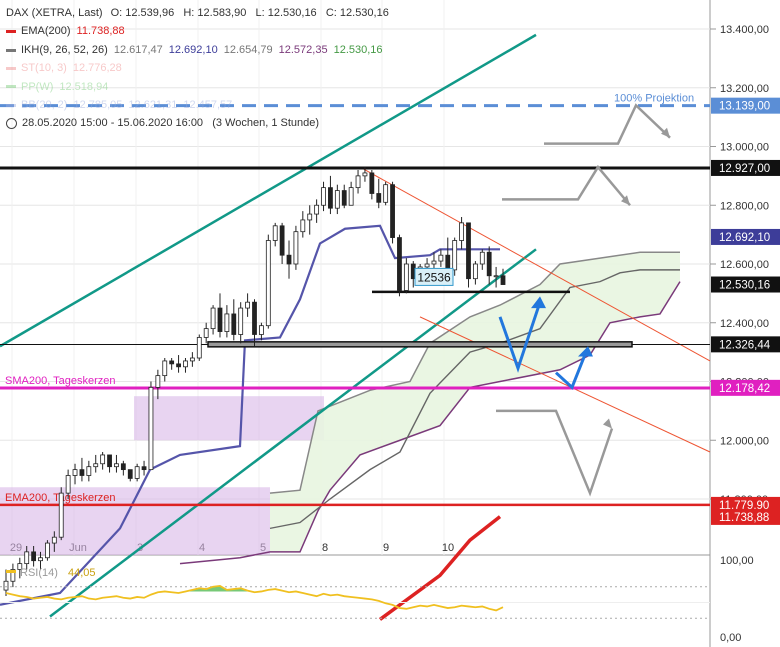 The image size is (780, 647). Describe the element at coordinates (248, 49) in the screenshot. I see `legend-value: 12.654,79` at that location.